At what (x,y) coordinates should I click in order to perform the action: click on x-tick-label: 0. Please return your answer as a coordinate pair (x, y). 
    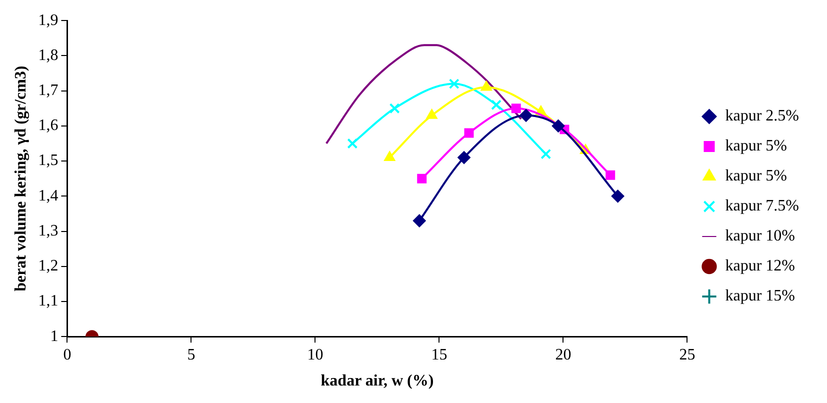
    Looking at the image, I should click on (67, 355).